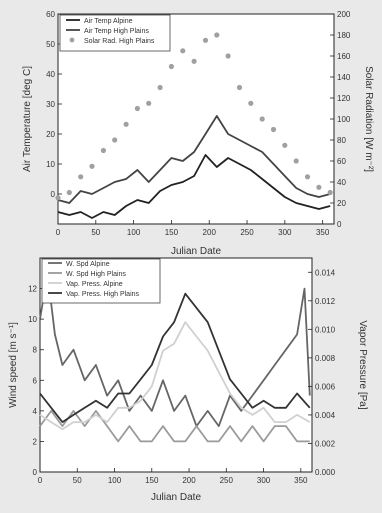 The width and height of the screenshot is (382, 513). I want to click on y2-tick-label: 20, so click(341, 203).